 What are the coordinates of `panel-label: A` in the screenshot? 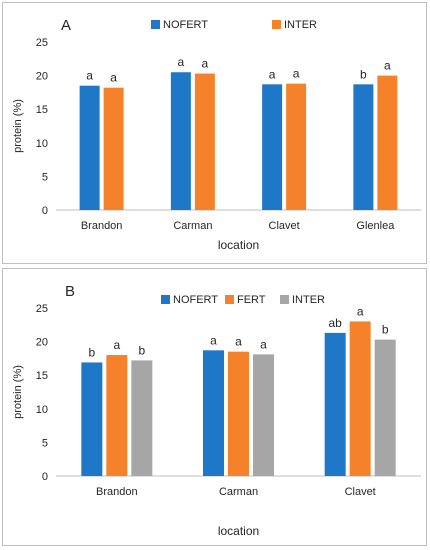 It's located at (66, 25).